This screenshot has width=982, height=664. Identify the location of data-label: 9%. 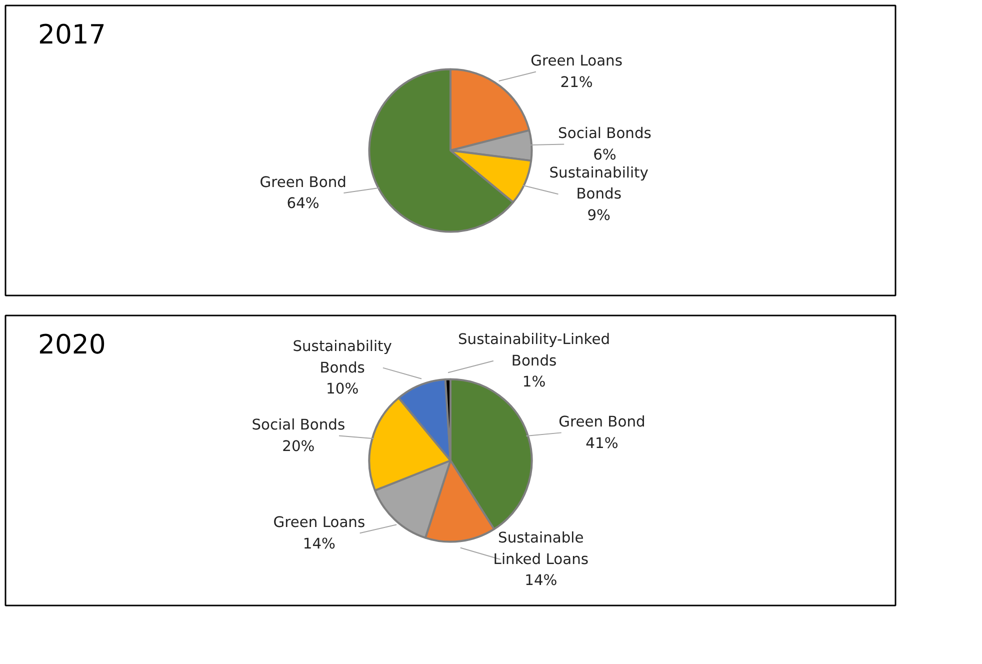
(599, 215).